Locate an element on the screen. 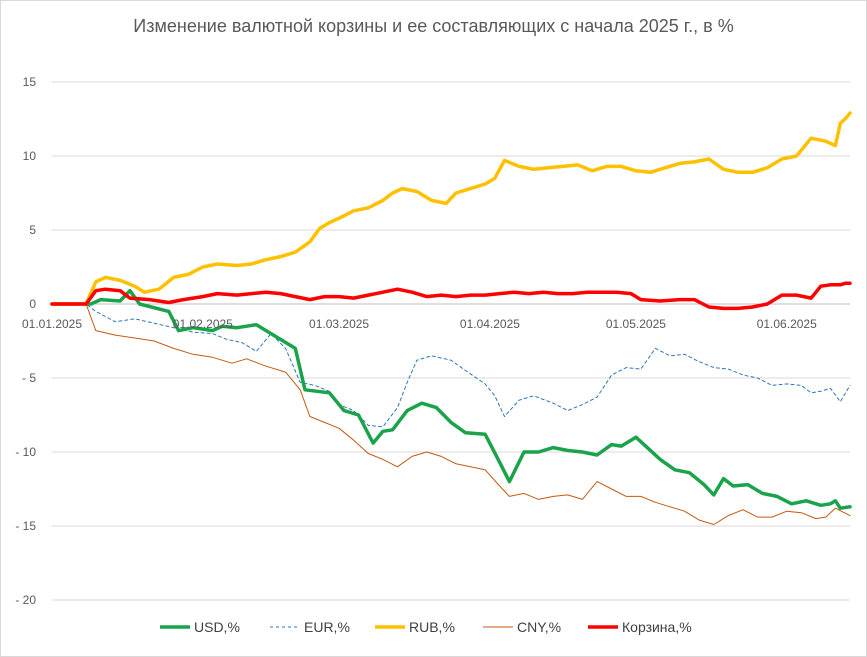 The height and width of the screenshot is (657, 867). x-tick-label: 01.01.2025 is located at coordinates (52, 324).